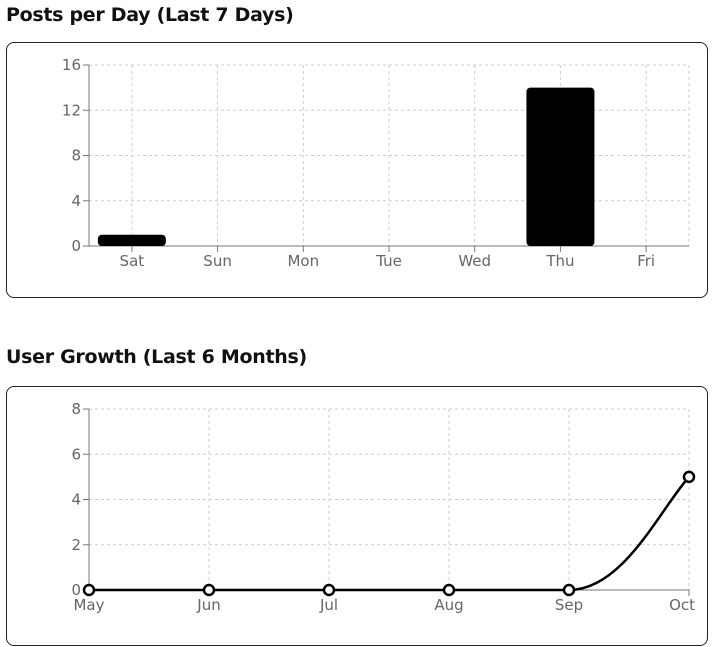  Describe the element at coordinates (388, 261) in the screenshot. I see `posts-x-tick-label: Tue` at that location.